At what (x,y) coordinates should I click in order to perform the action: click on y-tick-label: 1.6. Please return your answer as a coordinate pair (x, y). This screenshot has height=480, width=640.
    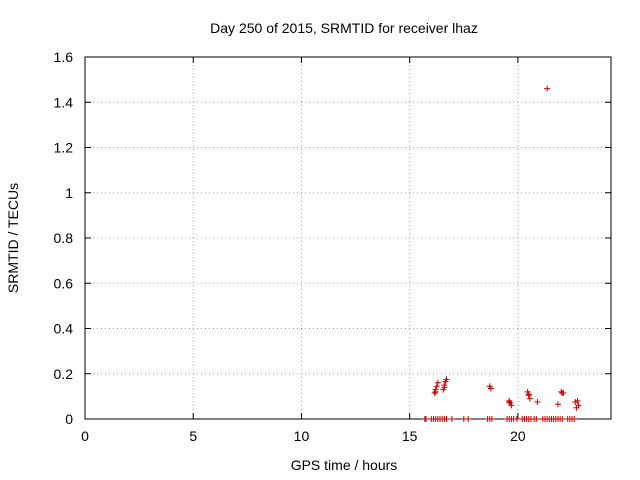
    Looking at the image, I should click on (64, 57).